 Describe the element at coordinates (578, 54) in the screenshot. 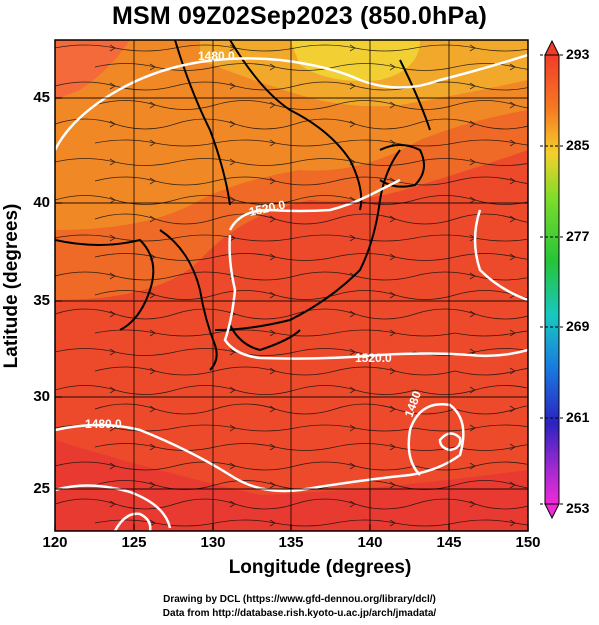

I see `colorbar-tick-label: 293` at that location.